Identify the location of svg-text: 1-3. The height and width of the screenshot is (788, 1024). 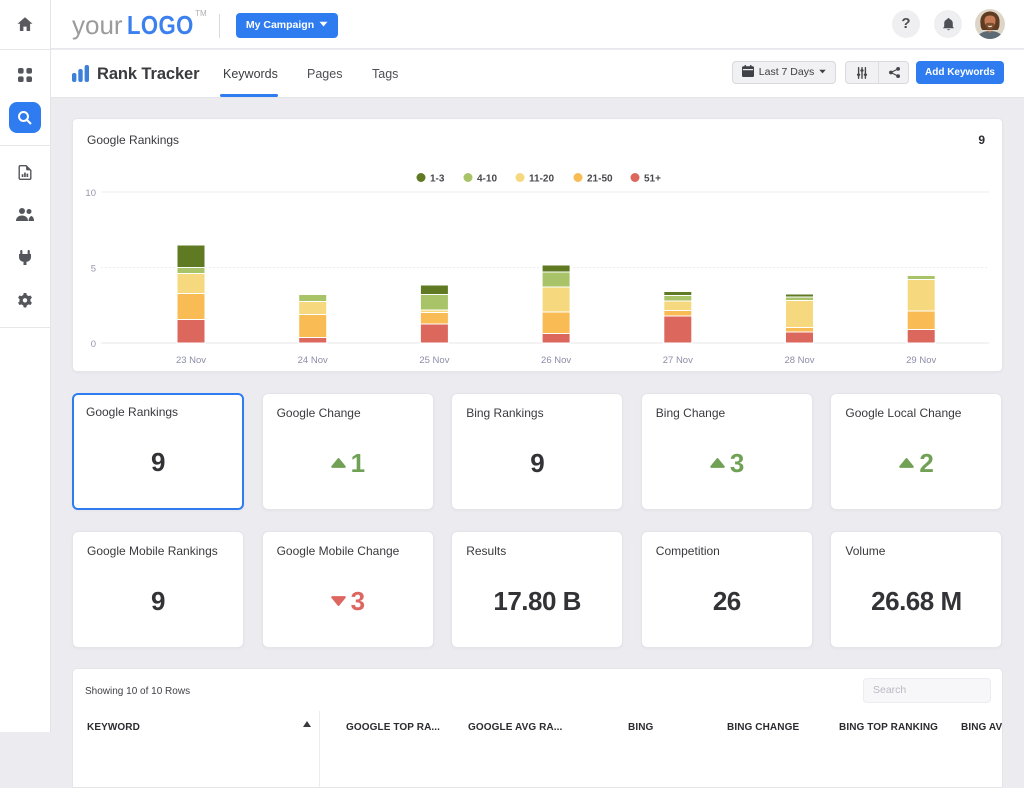
(437, 179).